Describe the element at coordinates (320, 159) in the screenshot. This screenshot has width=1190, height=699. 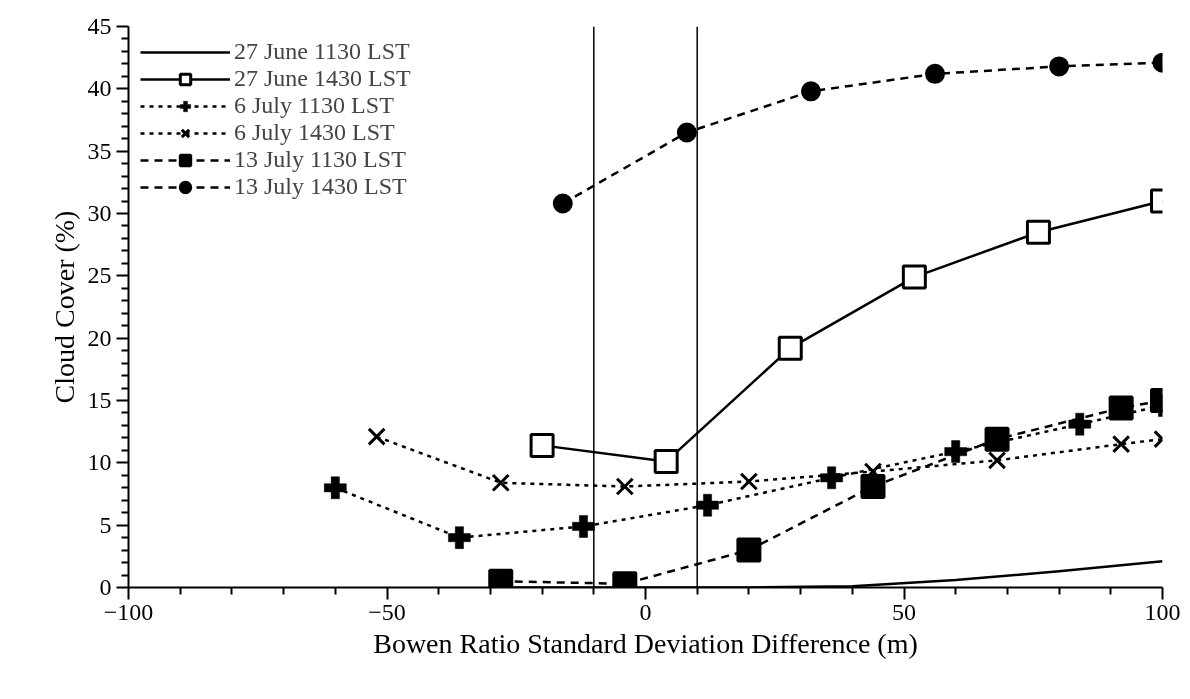
I see `legend-label: 13 July 1130 LST` at that location.